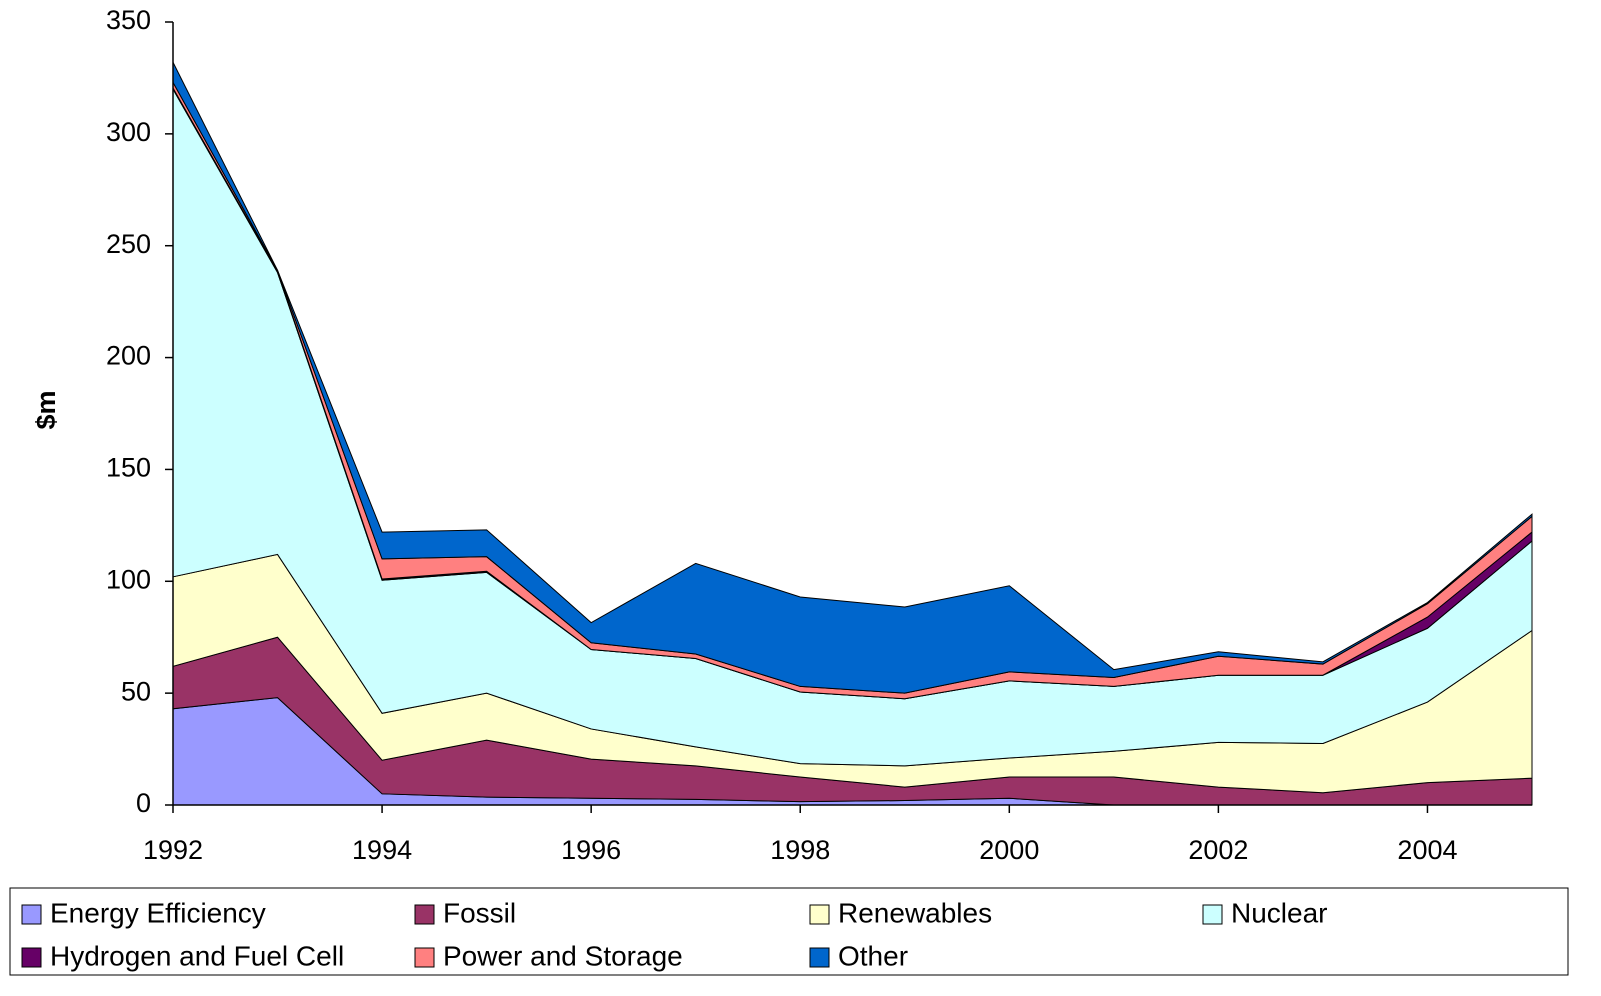 This screenshot has height=996, width=1601. What do you see at coordinates (1009, 850) in the screenshot?
I see `x-tick-label: 2000` at bounding box center [1009, 850].